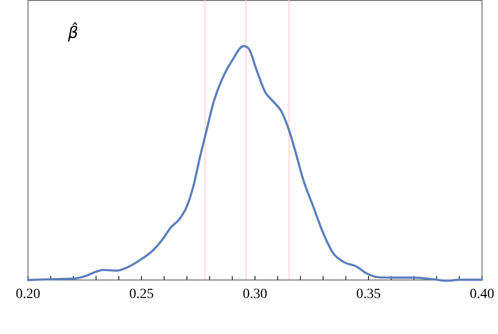 The image size is (498, 334). I want to click on x-tick-label: 0.20, so click(28, 294).